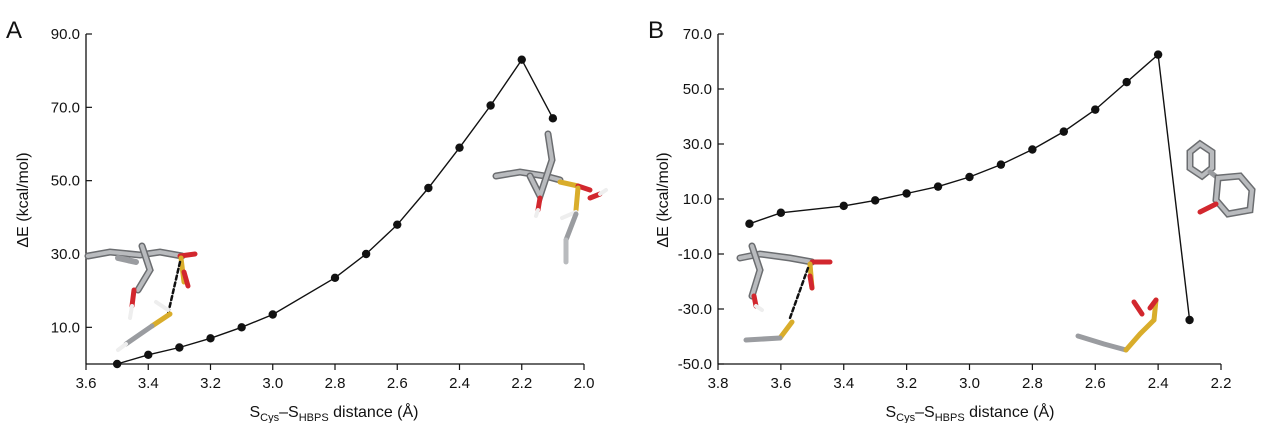 Image resolution: width=1261 pixels, height=423 pixels. I want to click on y-tick-label: -10.0, so click(695, 254).